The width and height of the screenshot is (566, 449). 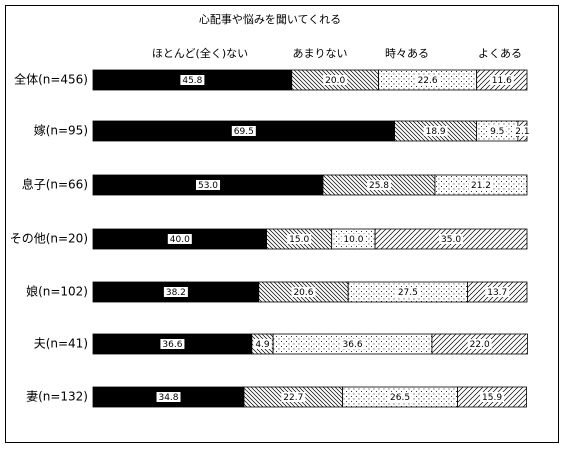 I want to click on value-label: 11.6, so click(x=502, y=81).